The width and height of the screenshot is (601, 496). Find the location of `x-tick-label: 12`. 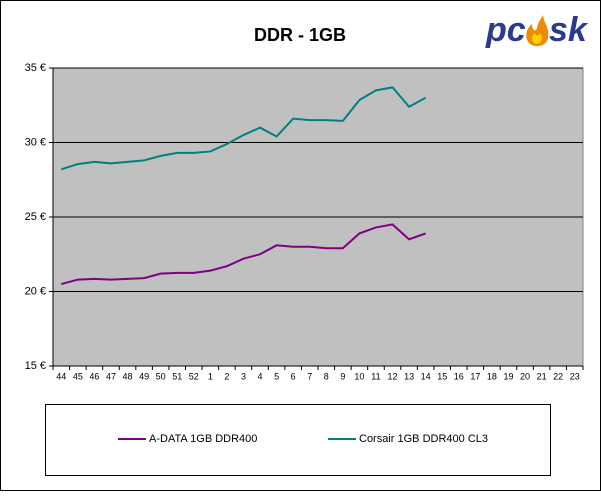

x-tick-label: 12 is located at coordinates (393, 376).